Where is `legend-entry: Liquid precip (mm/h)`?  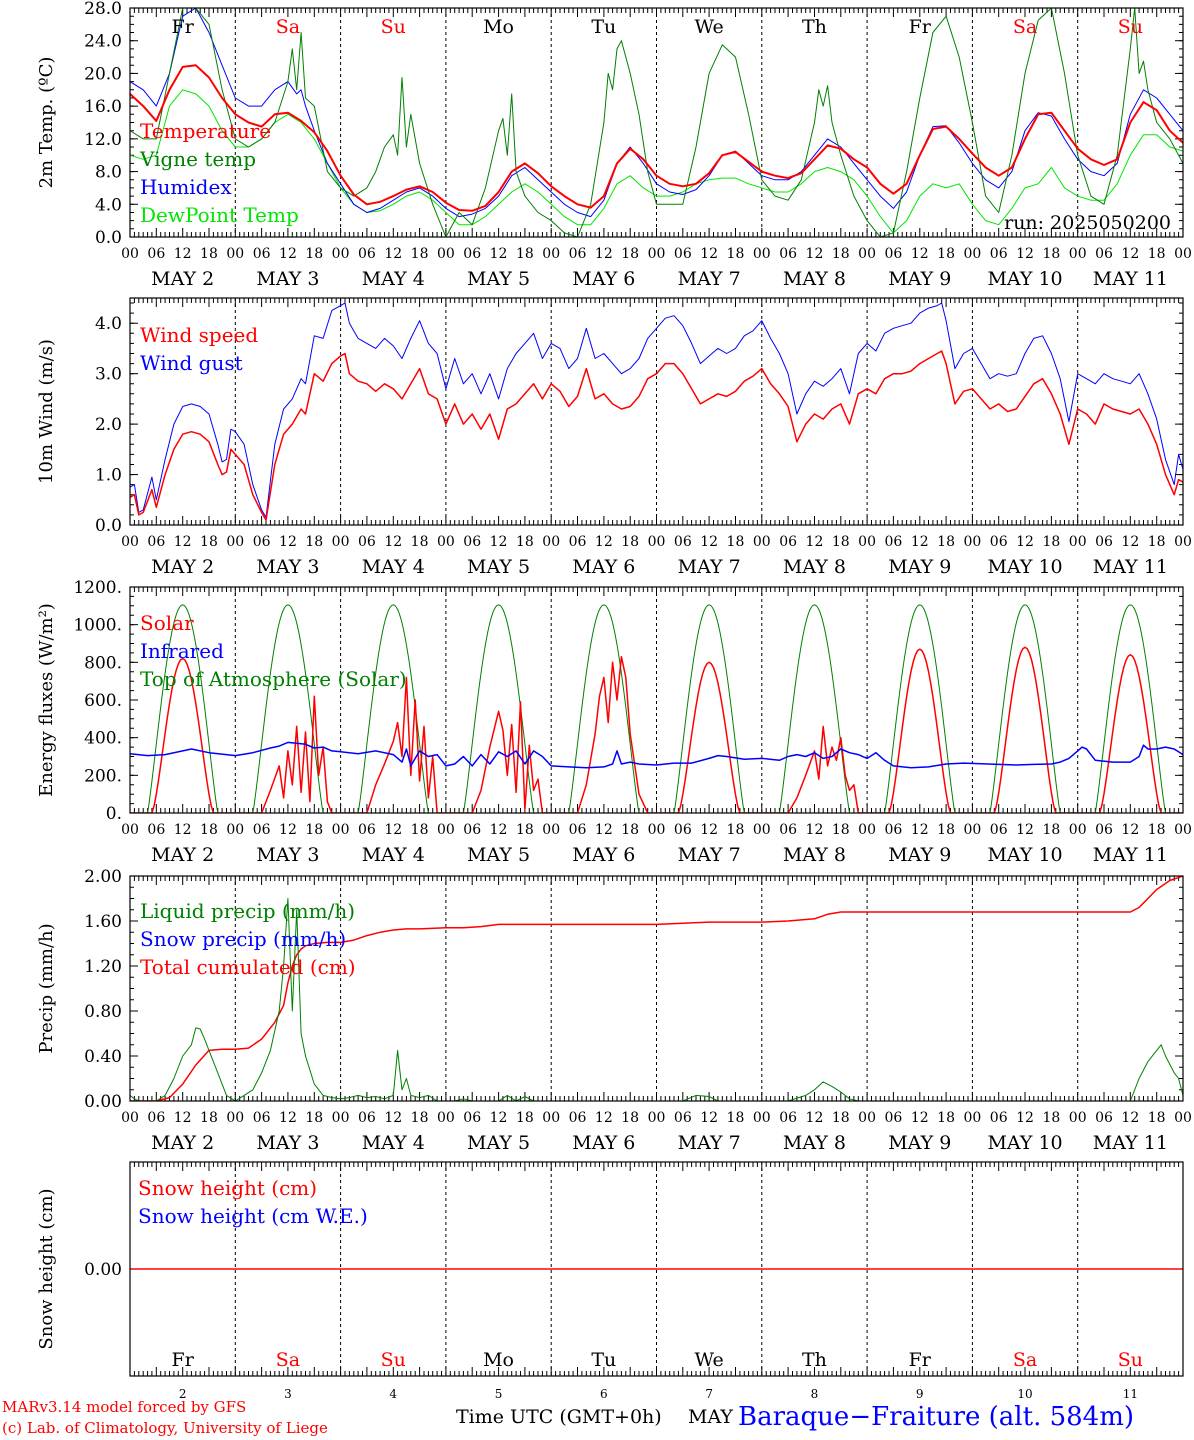 legend-entry: Liquid precip (mm/h) is located at coordinates (247, 911).